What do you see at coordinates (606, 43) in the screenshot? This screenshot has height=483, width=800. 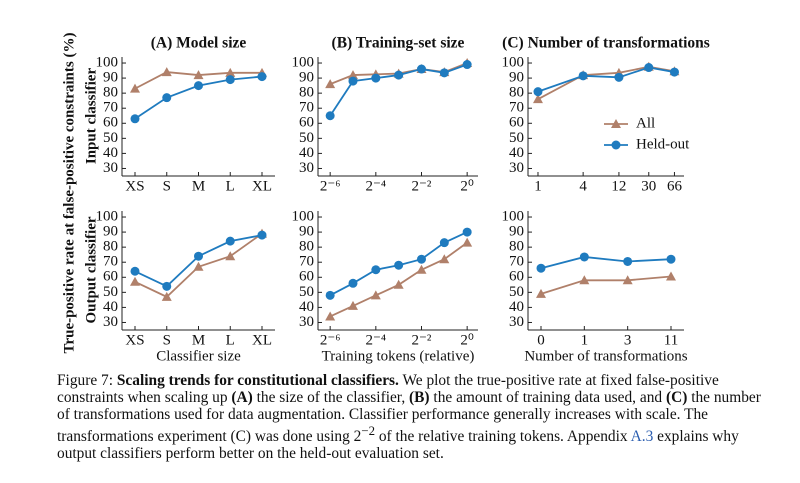 I see `chart-title: (C) Number of transformations` at bounding box center [606, 43].